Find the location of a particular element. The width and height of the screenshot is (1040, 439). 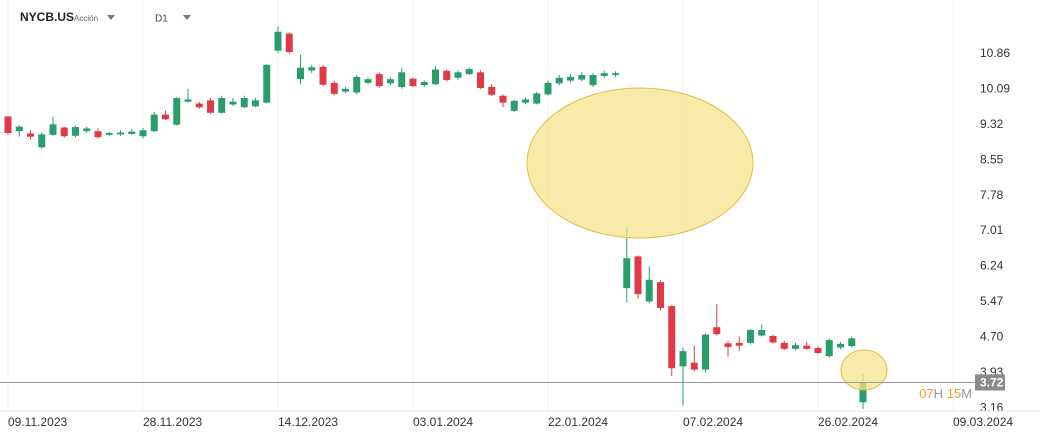

x-tick-label: 09.11.2023 is located at coordinates (37, 422).